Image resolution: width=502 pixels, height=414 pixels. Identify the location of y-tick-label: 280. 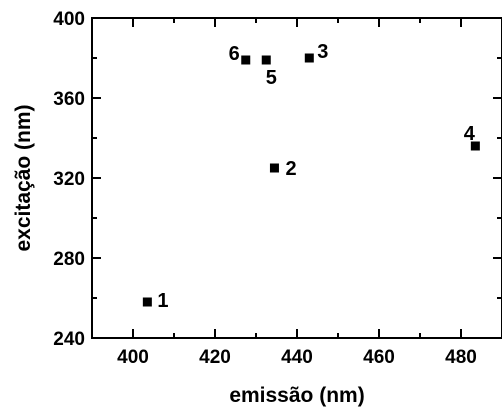
(69, 259).